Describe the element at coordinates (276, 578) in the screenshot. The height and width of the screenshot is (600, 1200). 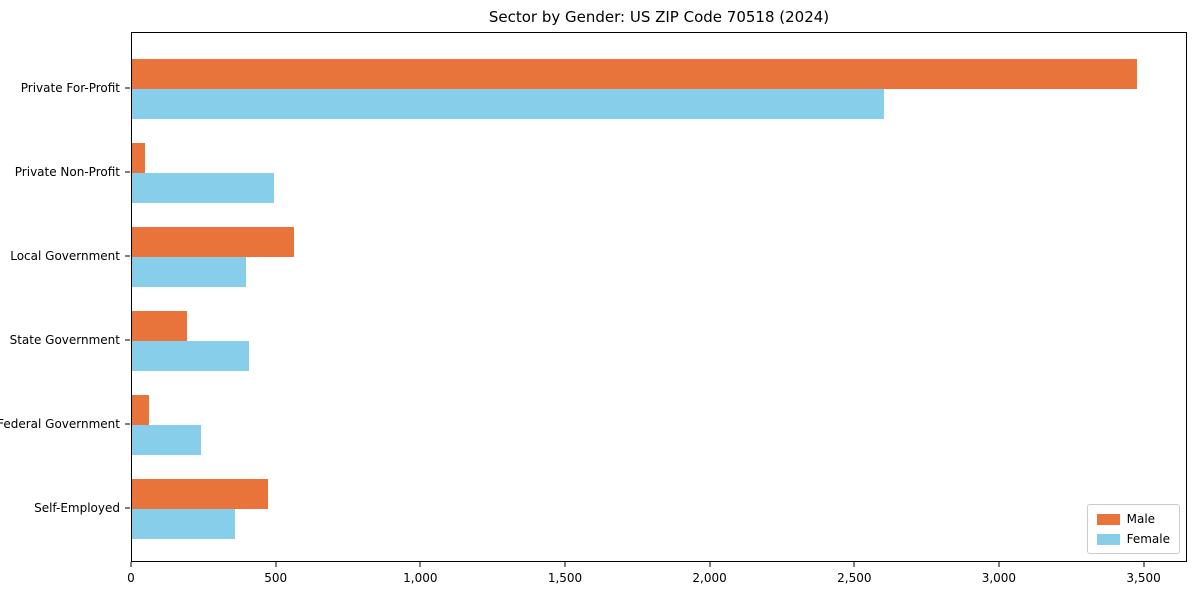
I see `x-tick-label: 500` at that location.